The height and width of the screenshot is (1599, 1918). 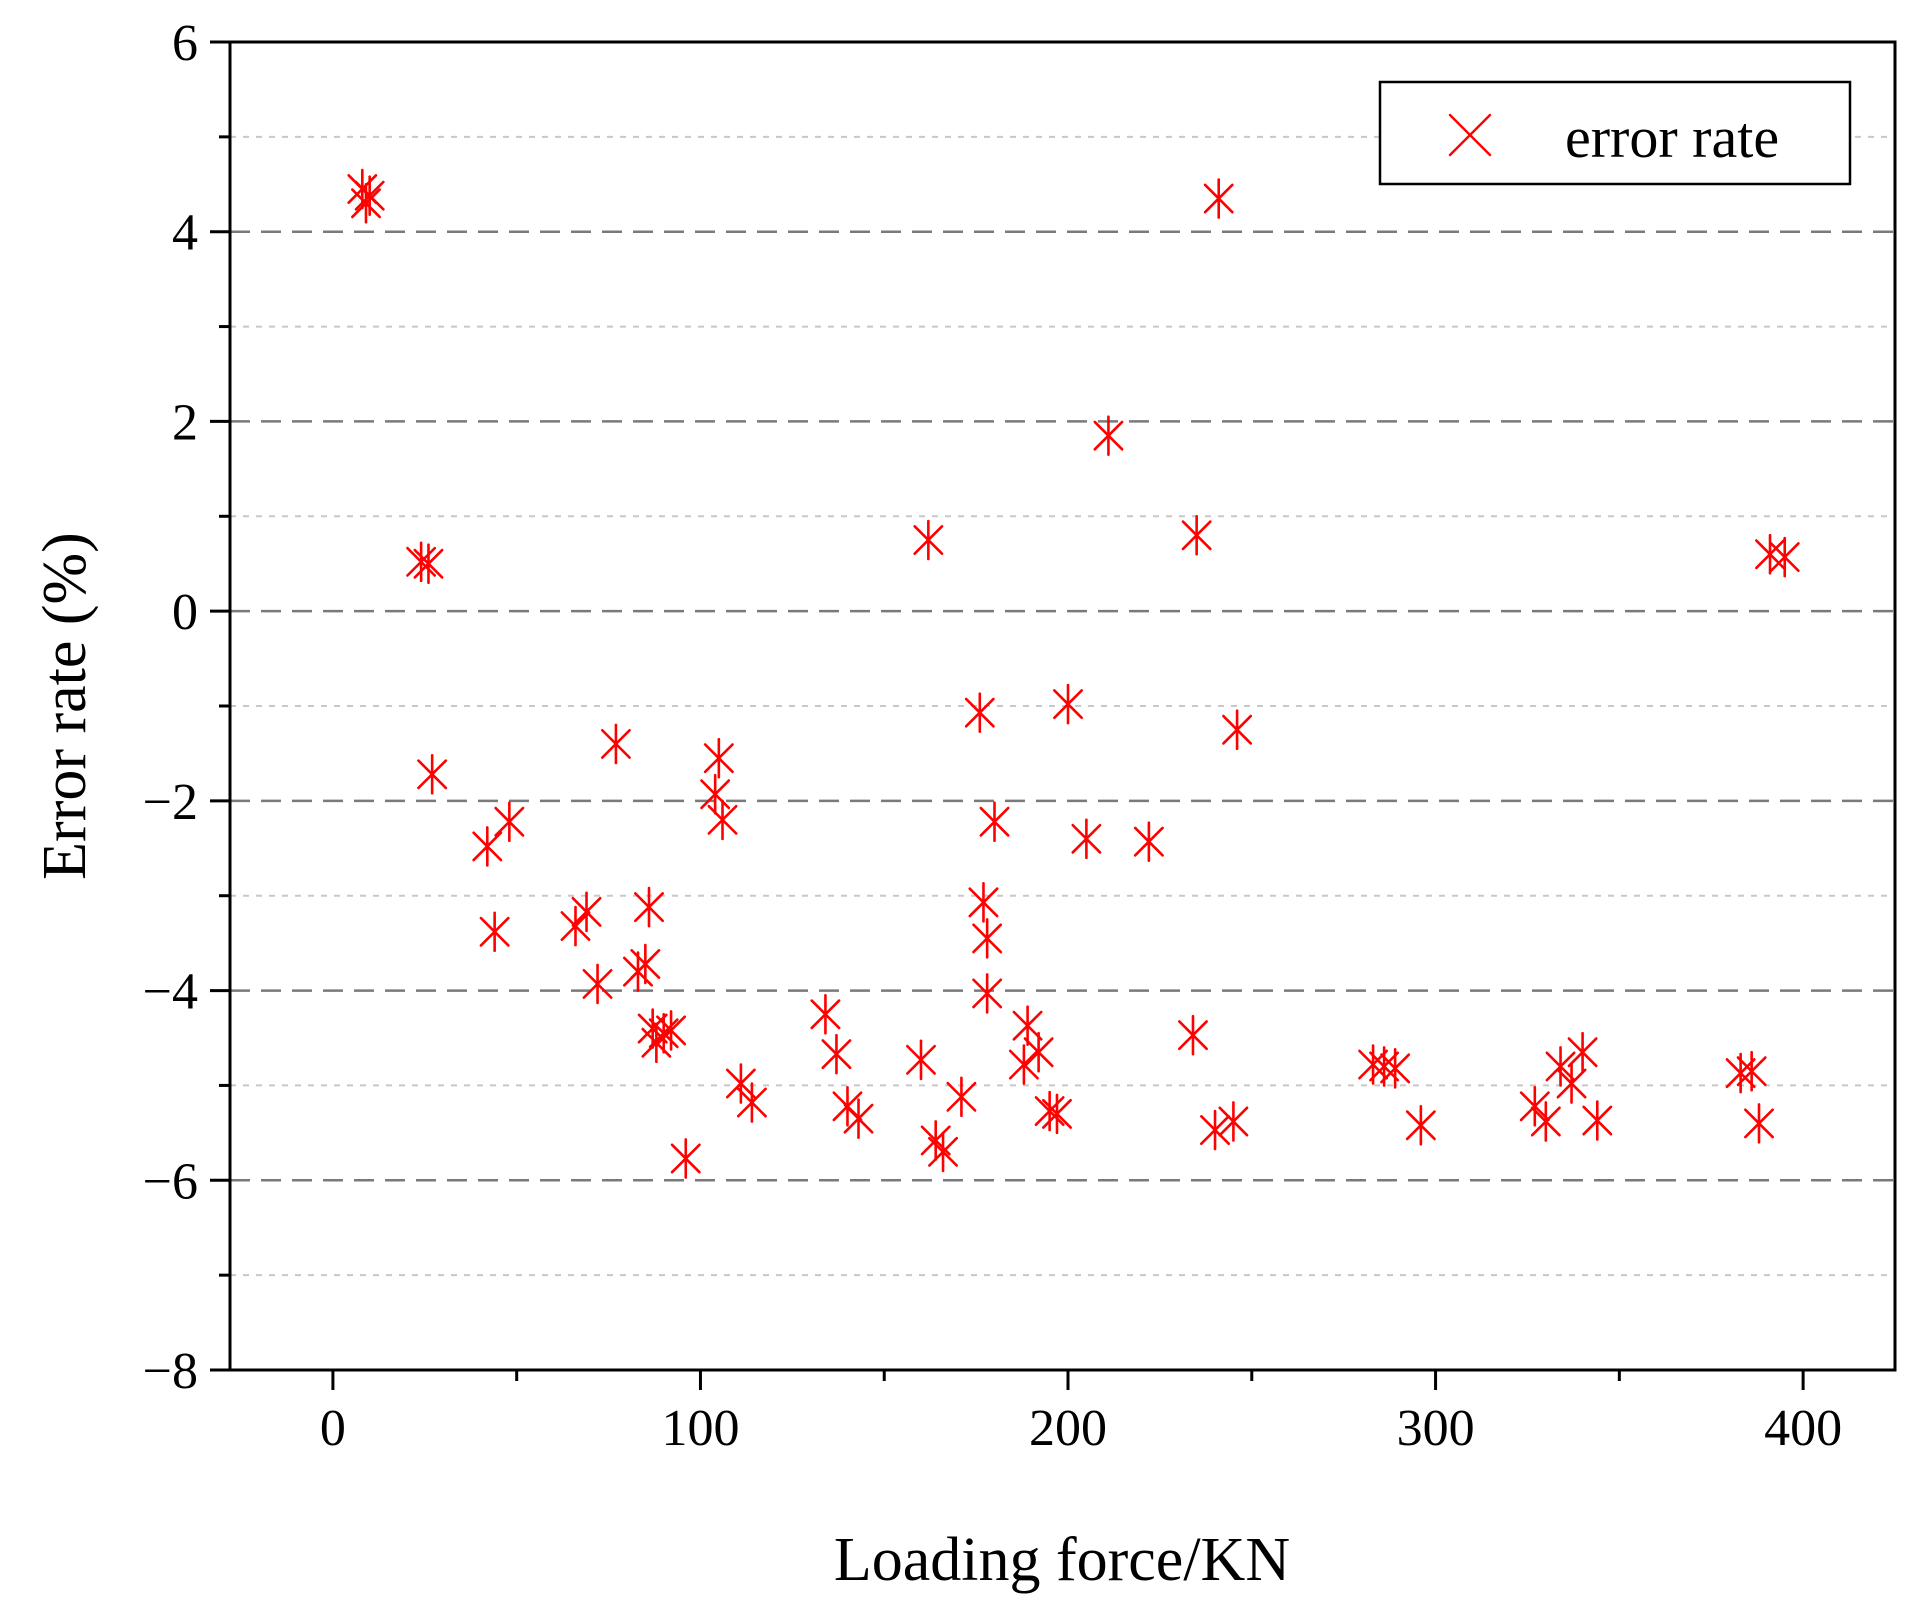 I want to click on legend: error rate, so click(x=1615, y=133).